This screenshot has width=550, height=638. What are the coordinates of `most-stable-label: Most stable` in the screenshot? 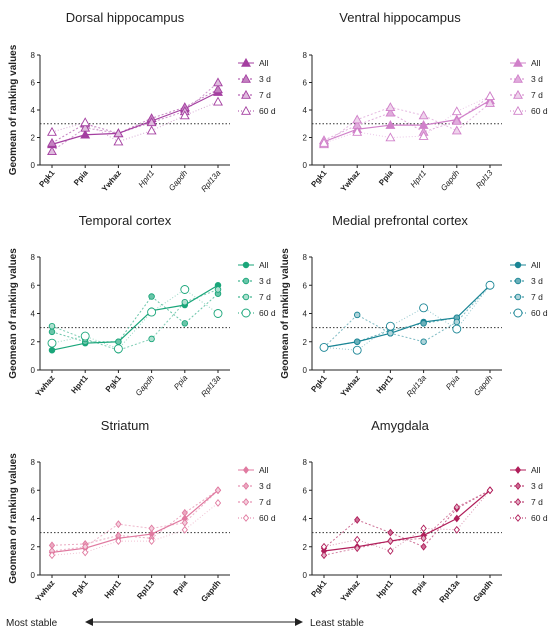 It's located at (32, 623).